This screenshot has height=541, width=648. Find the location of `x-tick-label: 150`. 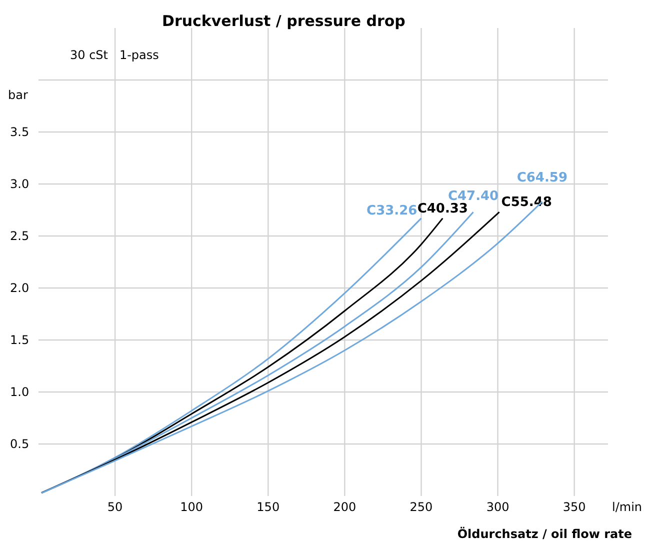

x-tick-label: 150 is located at coordinates (268, 507).